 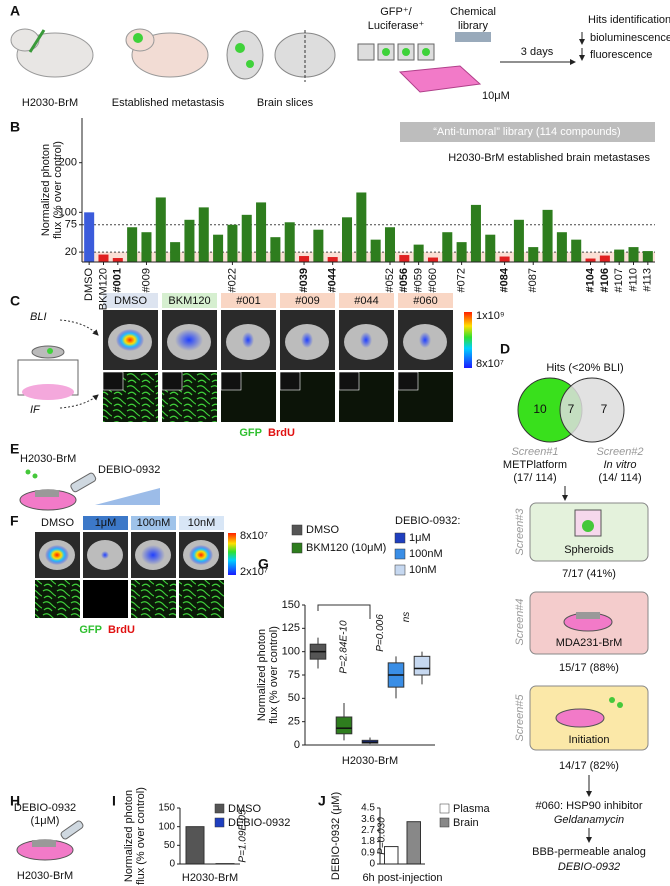 What do you see at coordinates (346, 548) in the screenshot?
I see `legend-label: BKM120 (10μM)` at bounding box center [346, 548].